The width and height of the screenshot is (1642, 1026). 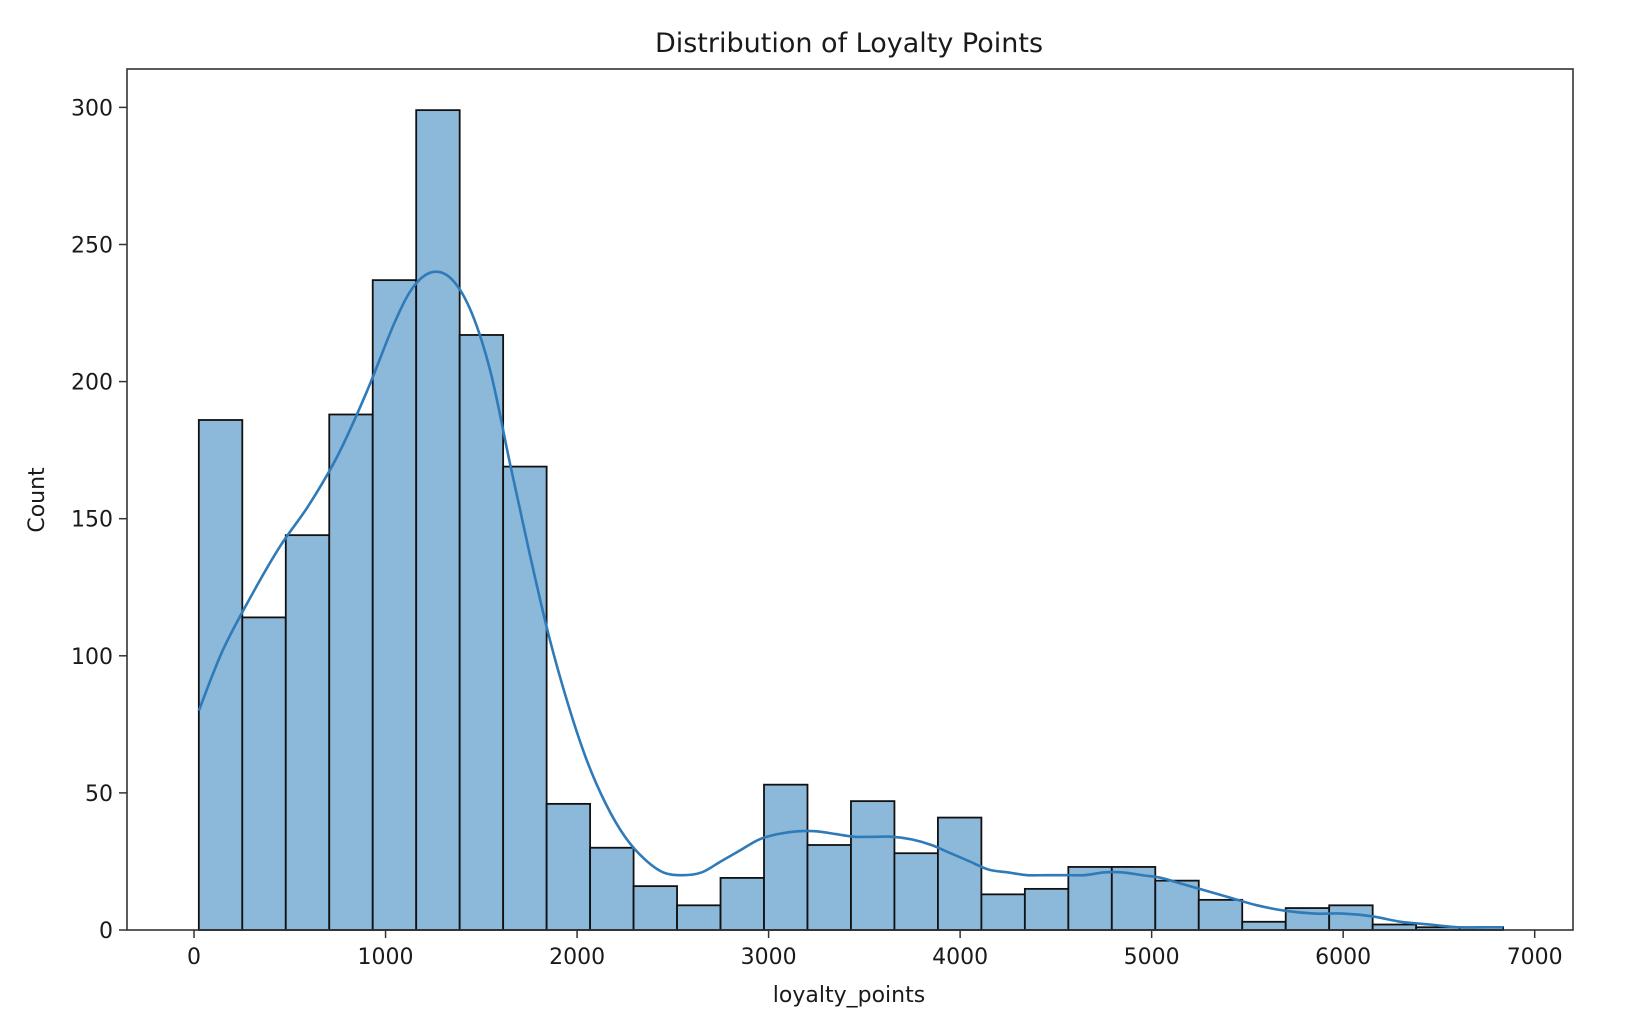 What do you see at coordinates (1535, 957) in the screenshot?
I see `x-tick-label: 7000` at bounding box center [1535, 957].